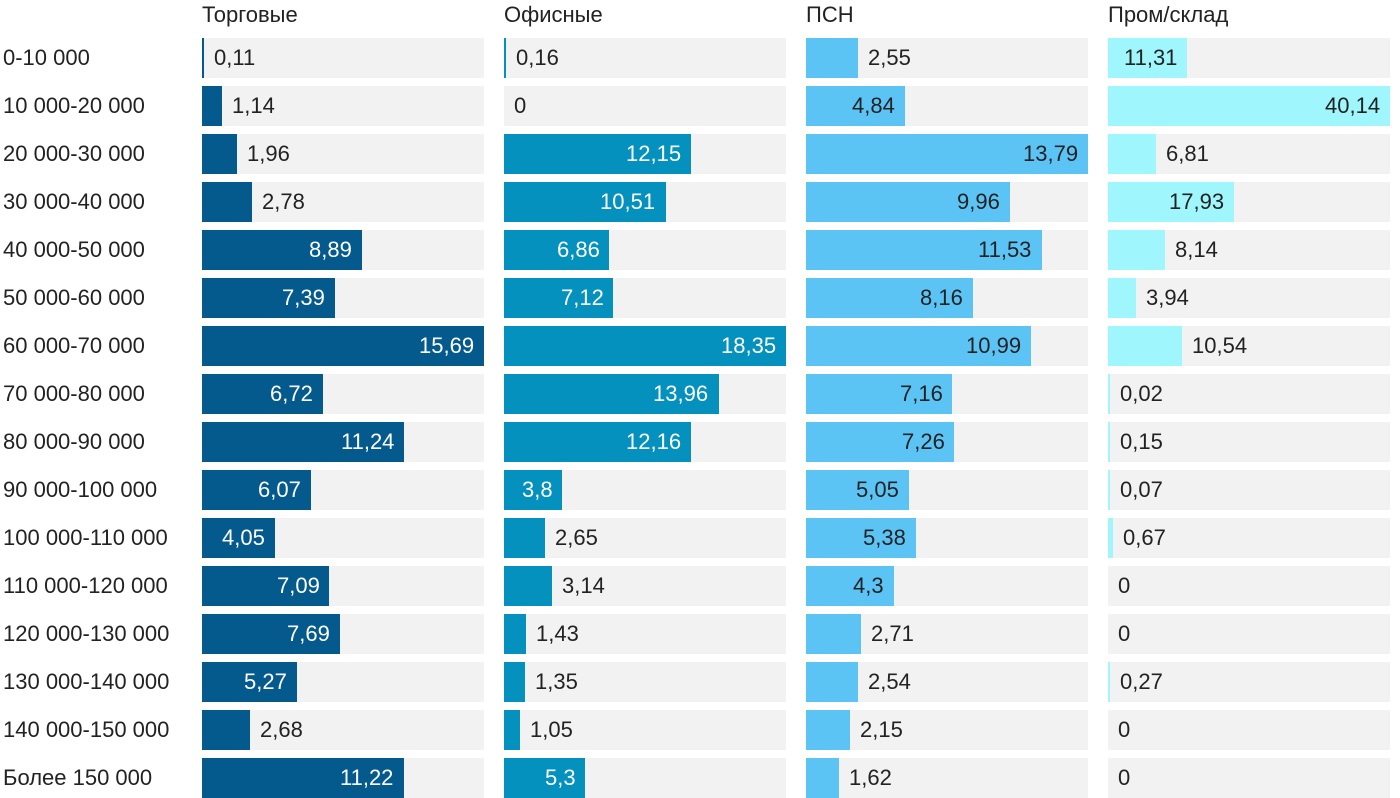 This screenshot has width=1400, height=798. Describe the element at coordinates (86, 729) in the screenshot. I see `category-label: 140 000-150 000` at that location.